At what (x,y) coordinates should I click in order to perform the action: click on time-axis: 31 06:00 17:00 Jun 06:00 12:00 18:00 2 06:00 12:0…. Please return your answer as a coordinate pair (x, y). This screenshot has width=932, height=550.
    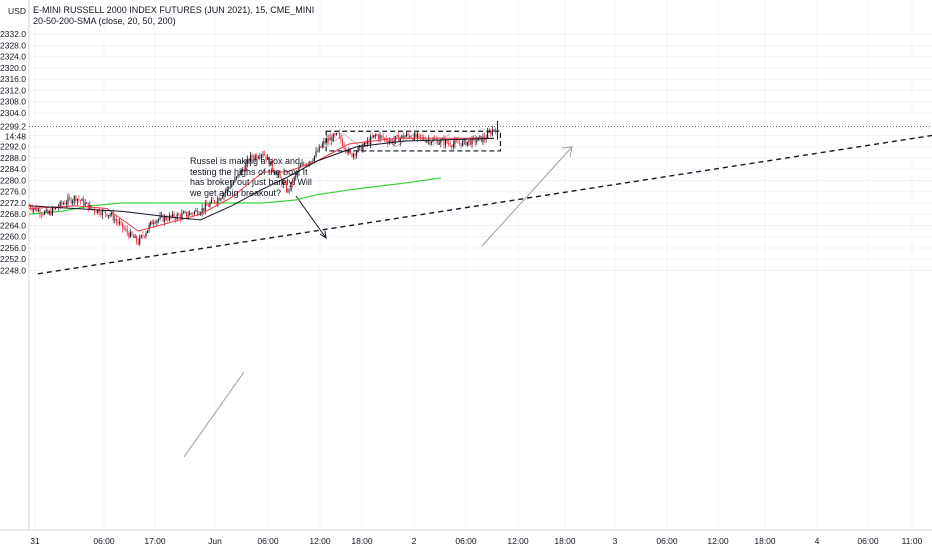
    Looking at the image, I should click on (466, 539).